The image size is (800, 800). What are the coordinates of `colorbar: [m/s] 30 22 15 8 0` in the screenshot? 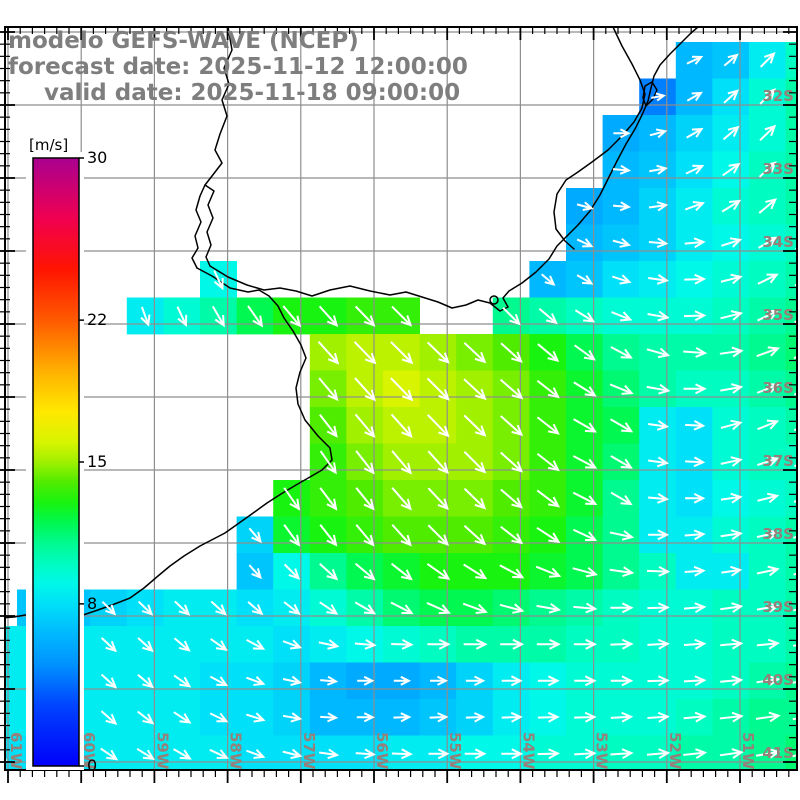 It's located at (66, 455).